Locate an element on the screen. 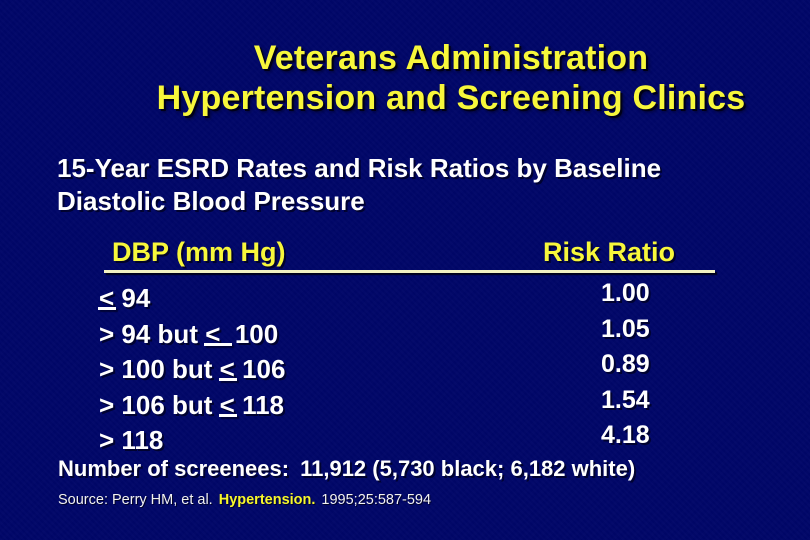 This screenshot has width=810, height=540. dbp-row: > 106 but < 118 is located at coordinates (192, 406).